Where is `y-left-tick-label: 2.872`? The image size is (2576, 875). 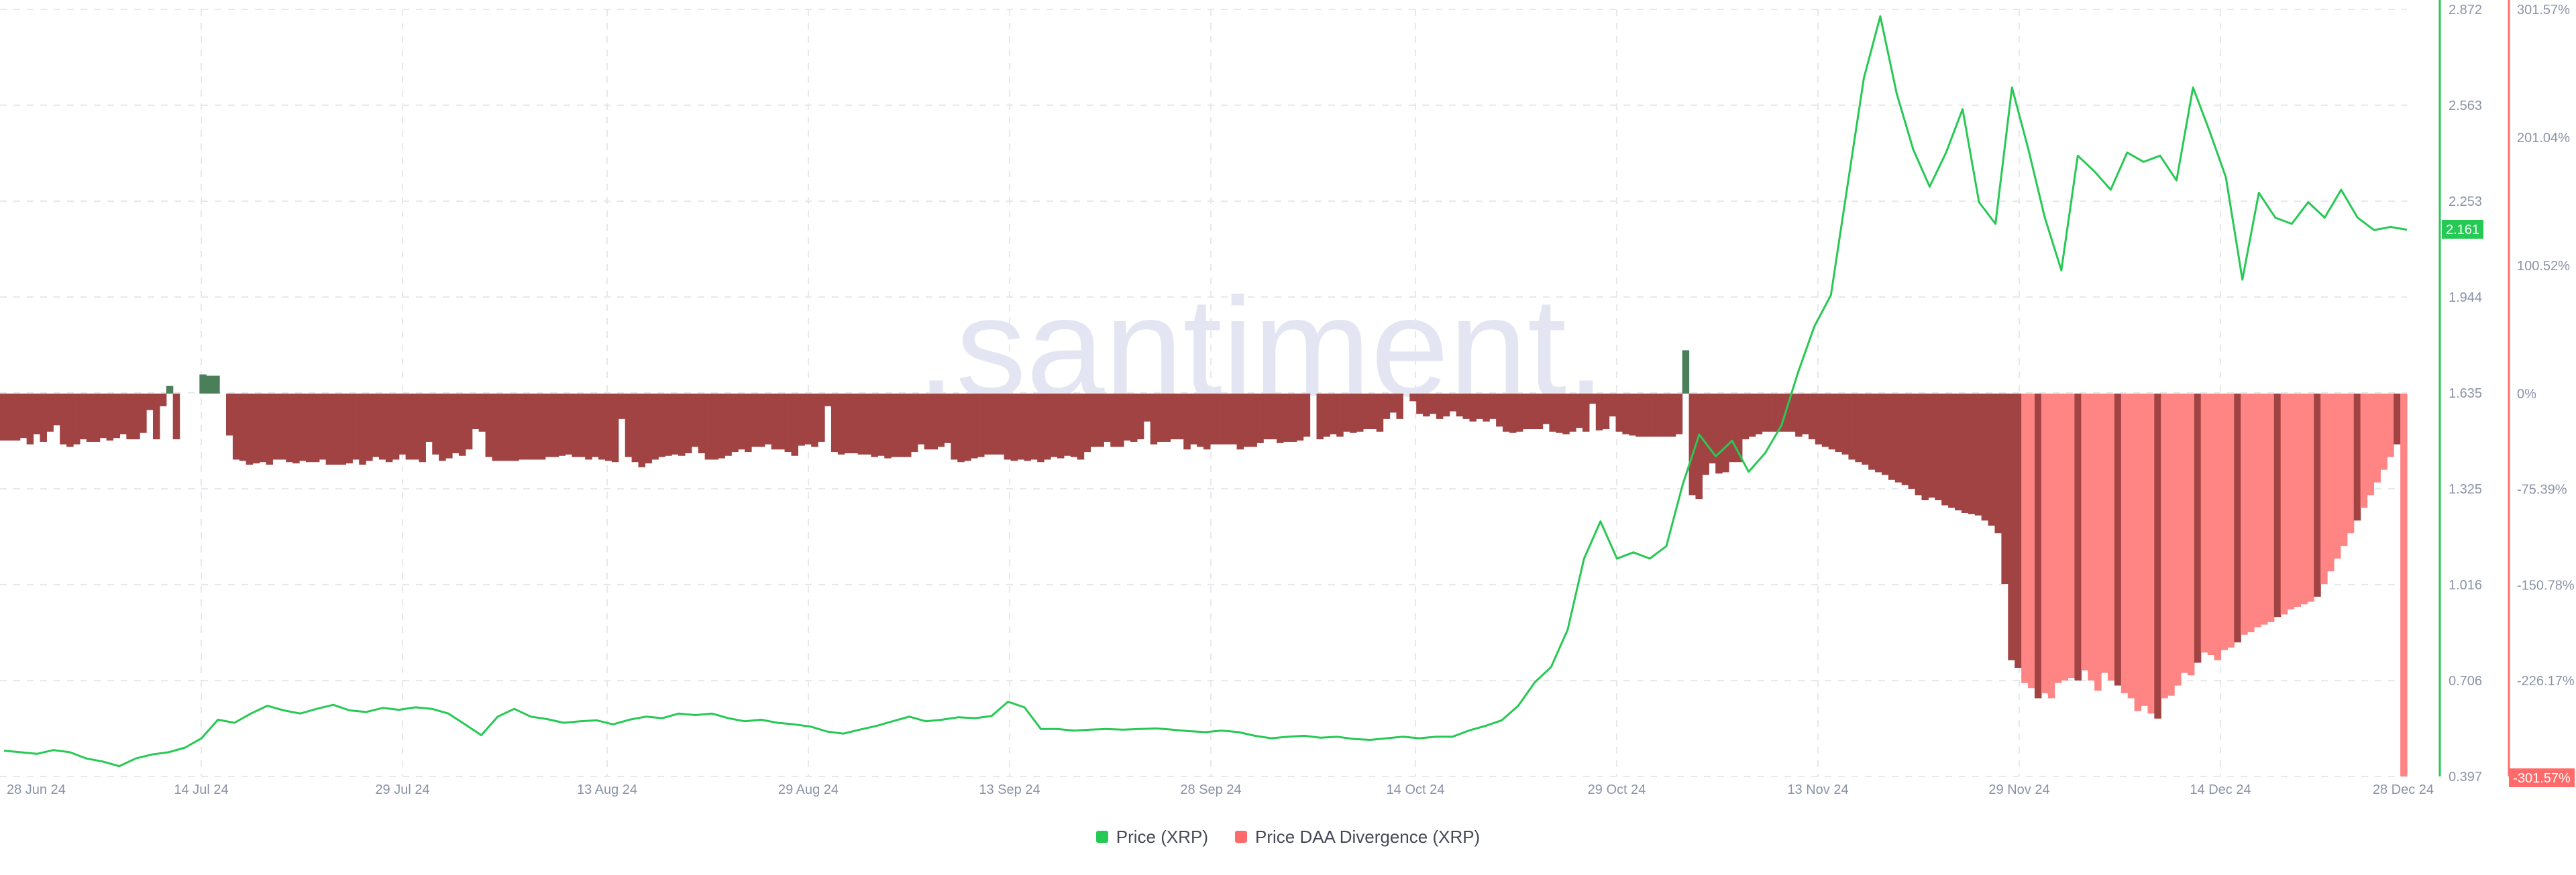
y-left-tick-label: 2.872 is located at coordinates (2465, 10).